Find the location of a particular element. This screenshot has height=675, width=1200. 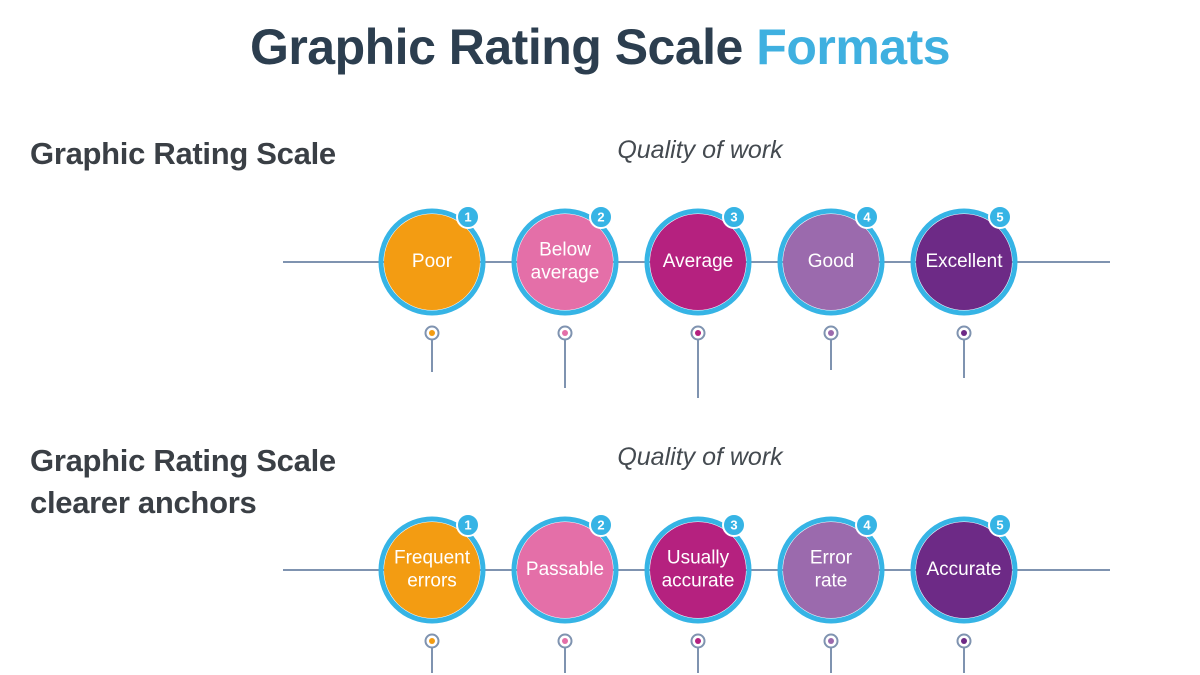

rating-label: errors is located at coordinates (432, 581).